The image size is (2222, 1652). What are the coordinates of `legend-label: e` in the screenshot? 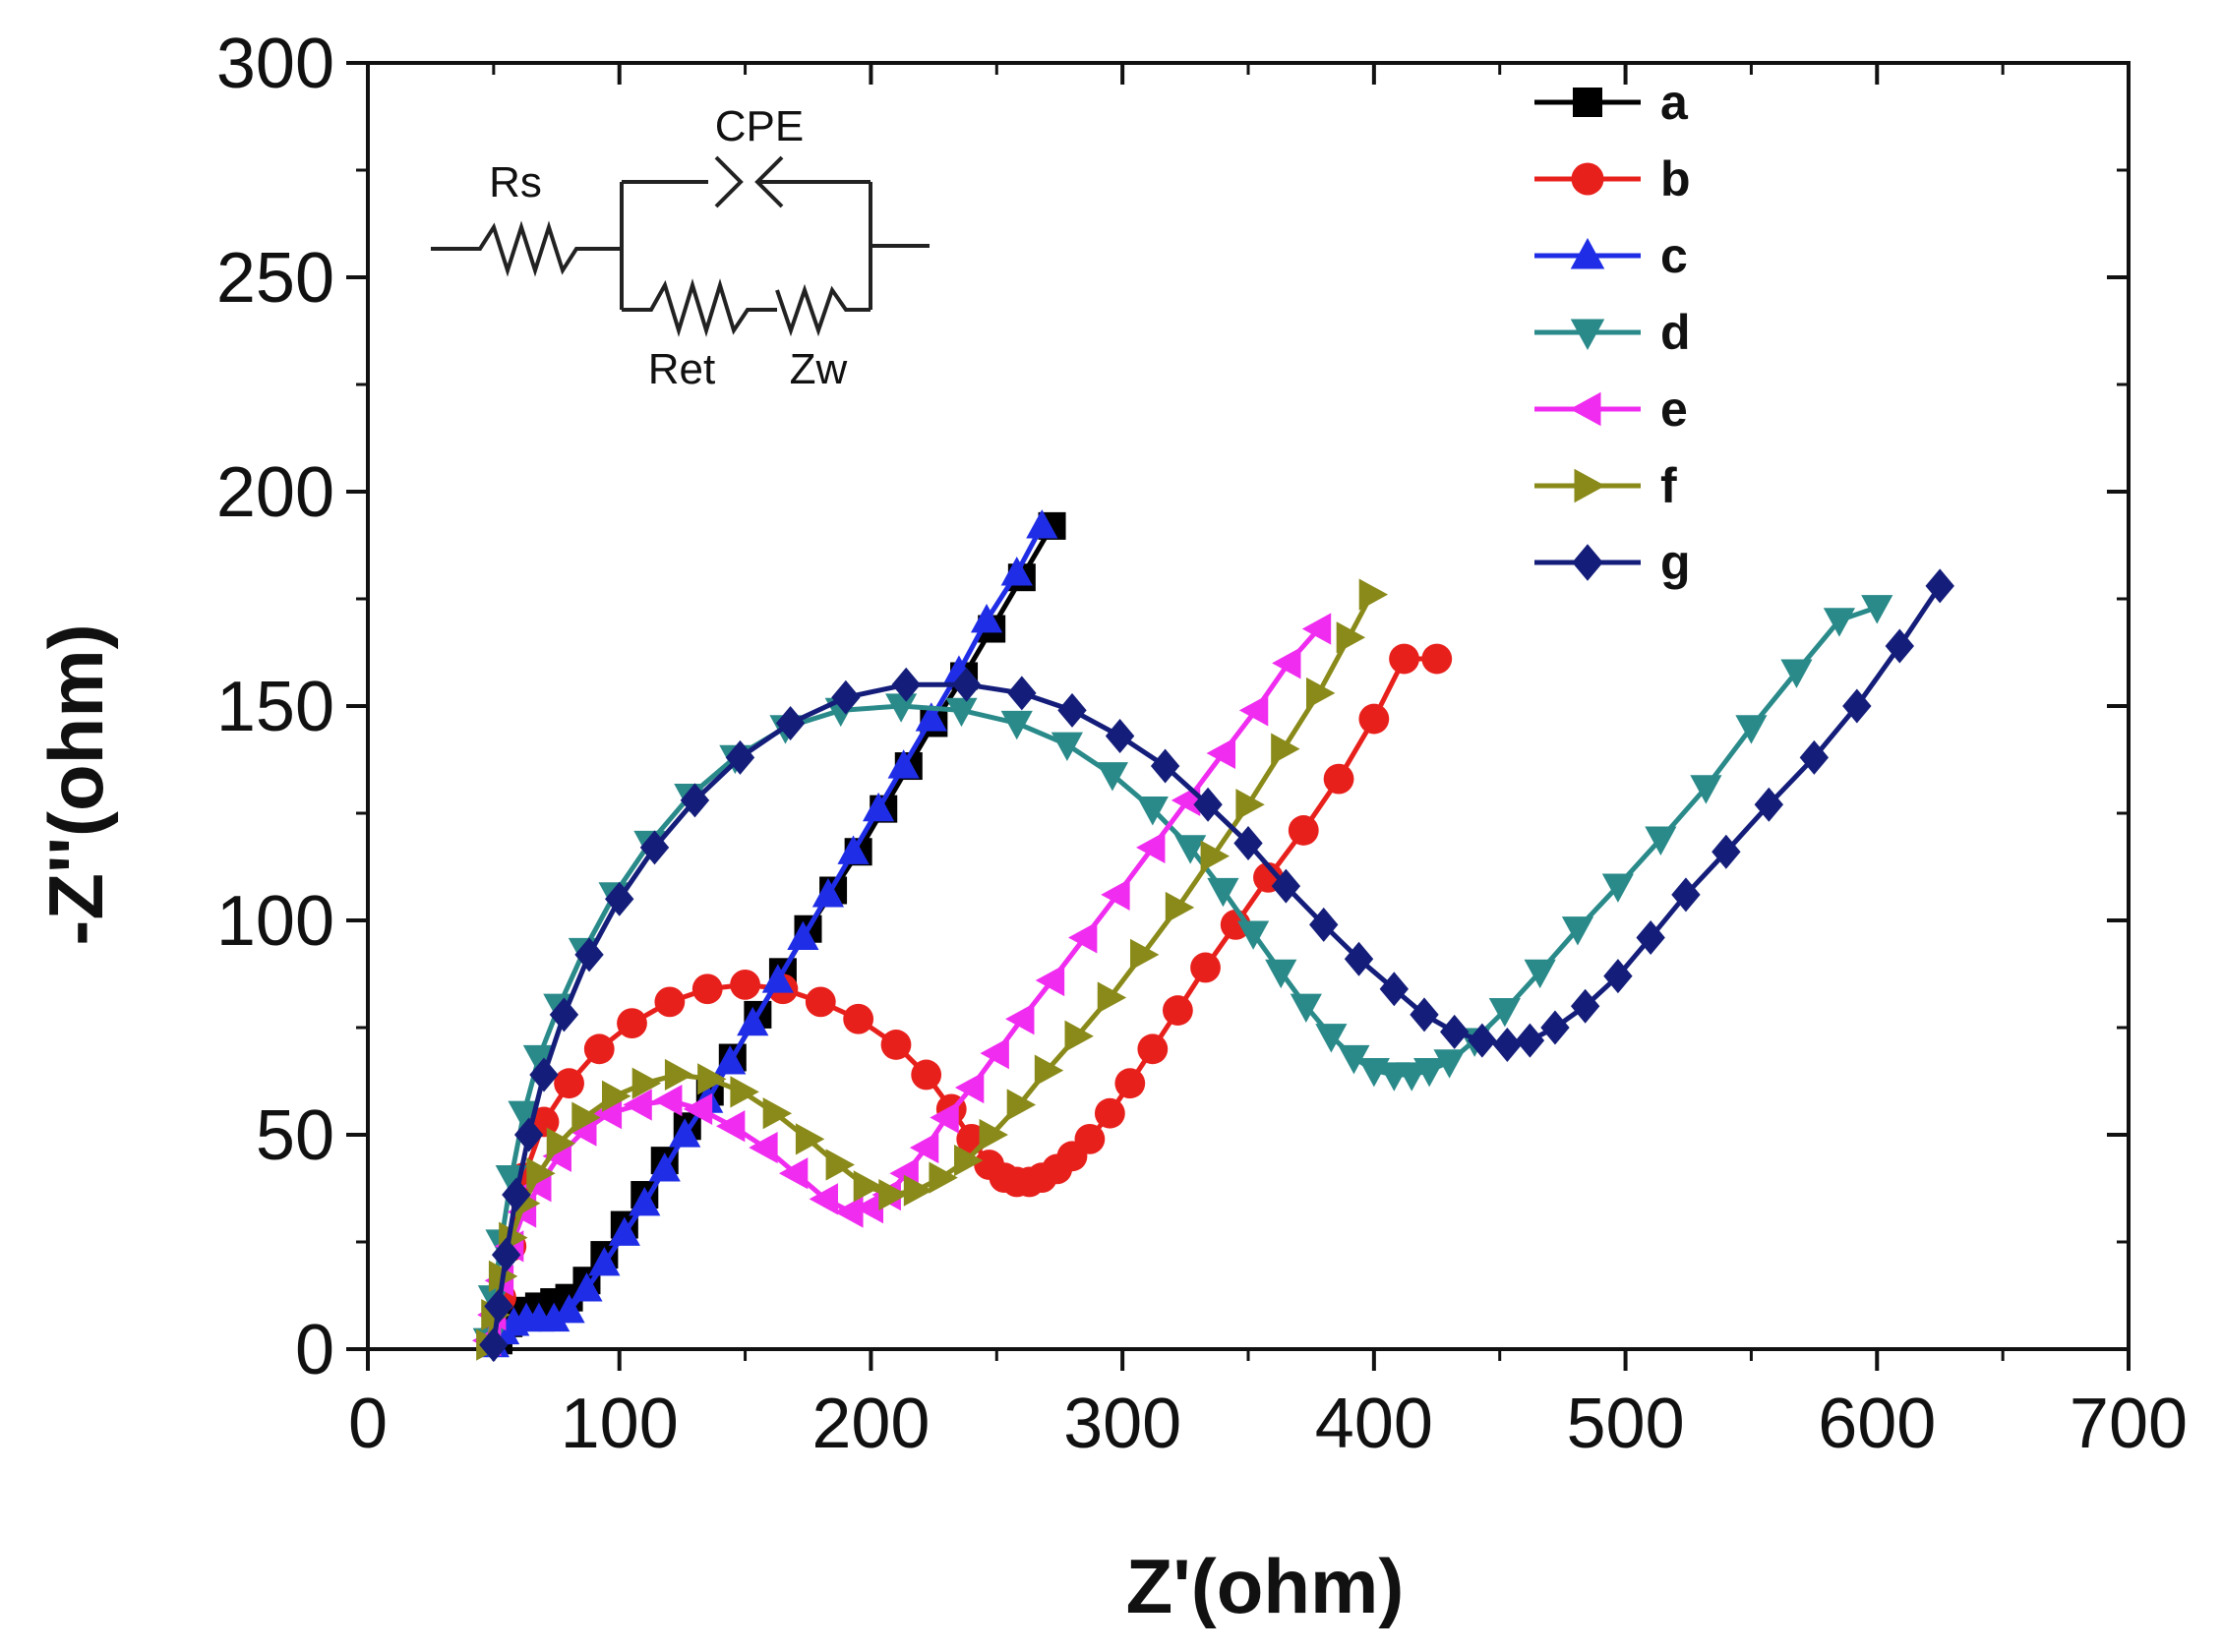 It's located at (1674, 409).